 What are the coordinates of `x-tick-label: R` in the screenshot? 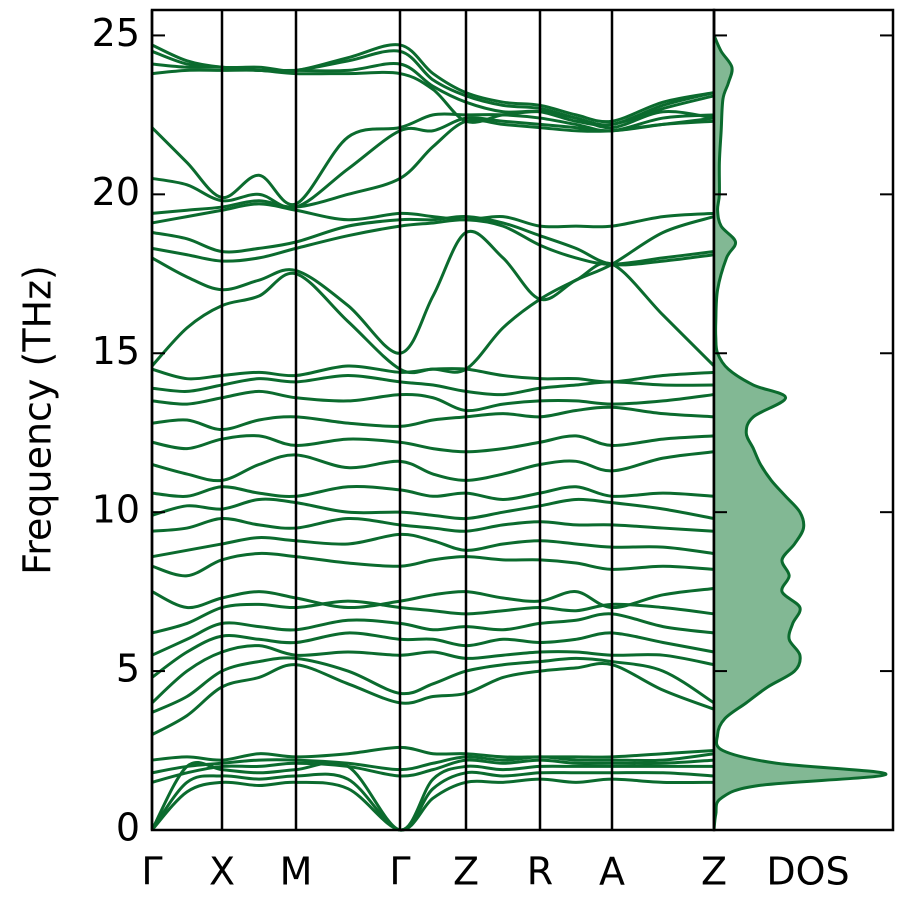 It's located at (540, 872).